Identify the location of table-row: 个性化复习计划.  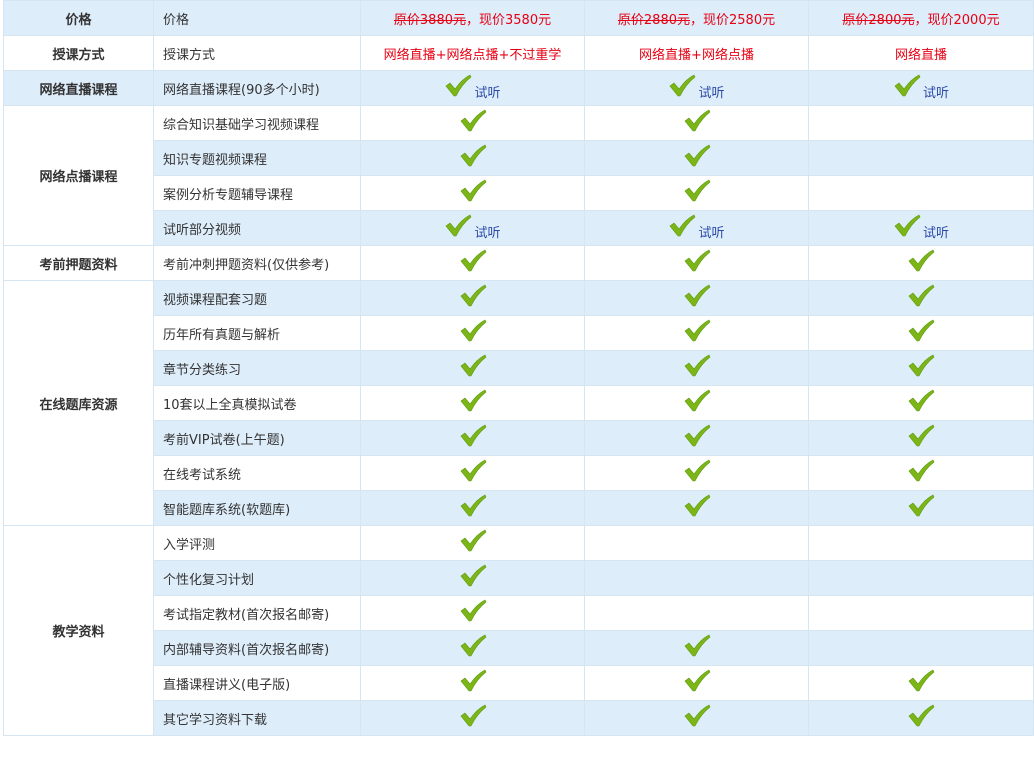
(519, 578).